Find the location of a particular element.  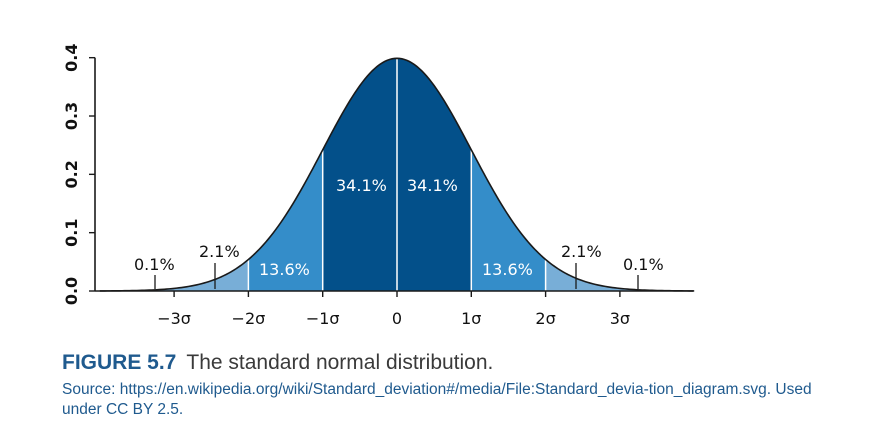

label-left-tail: 0.1% is located at coordinates (154, 264).